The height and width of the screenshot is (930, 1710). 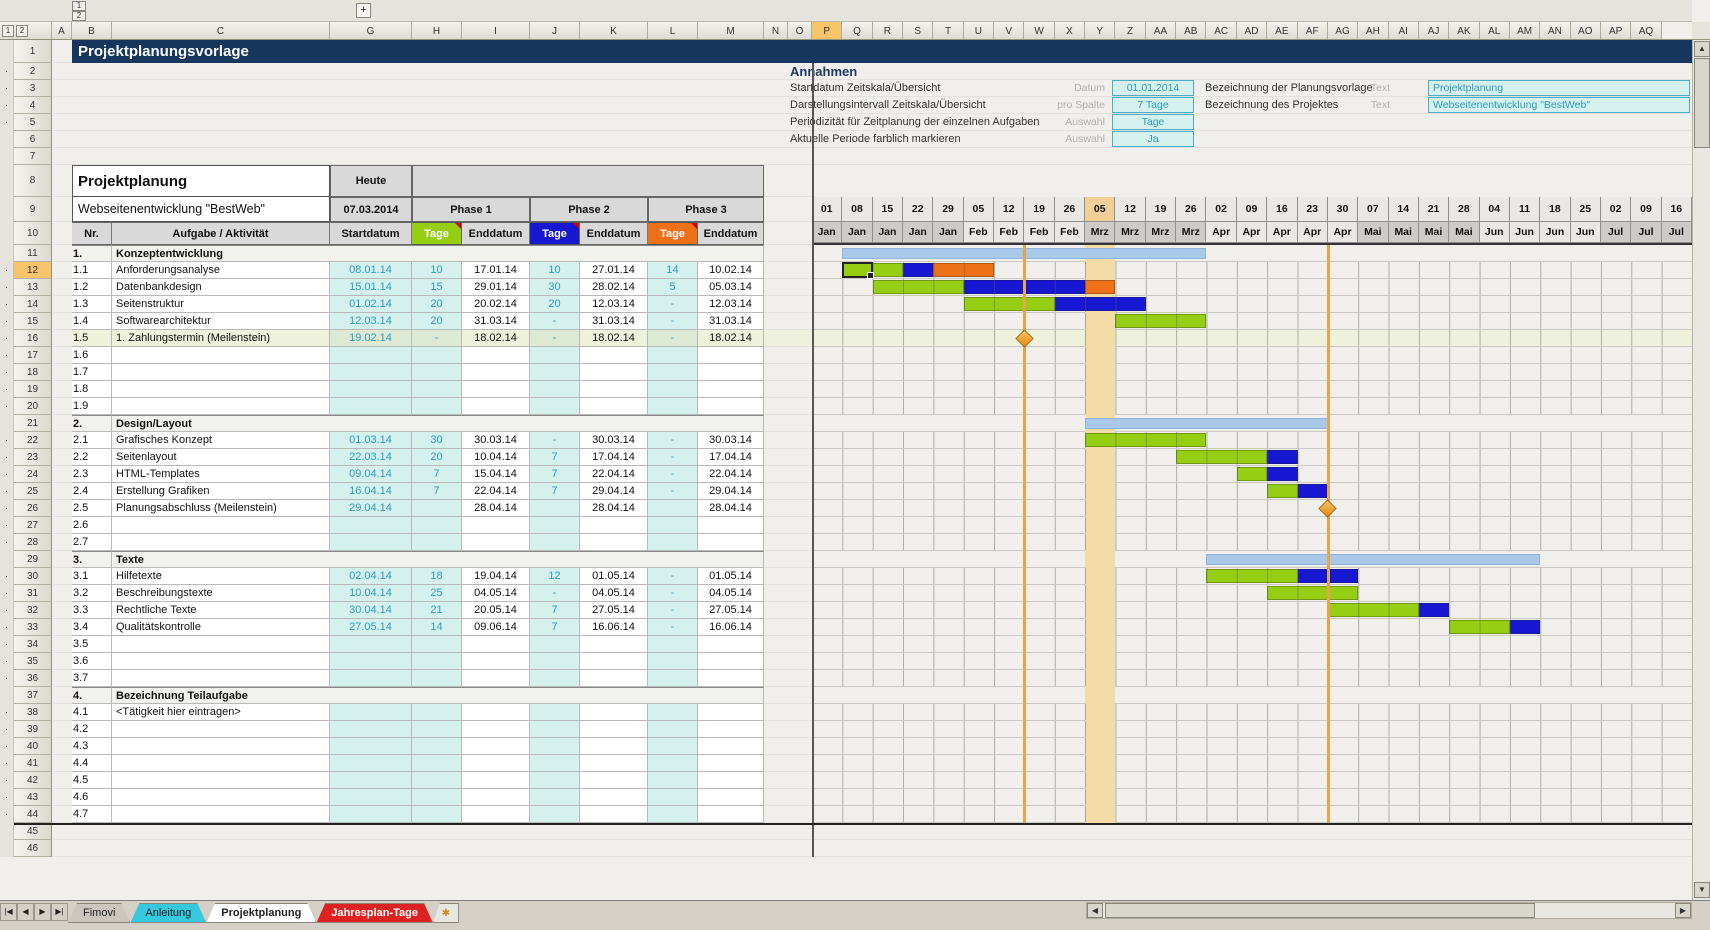 What do you see at coordinates (1343, 232) in the screenshot?
I see `month-header-cell: Apr` at bounding box center [1343, 232].